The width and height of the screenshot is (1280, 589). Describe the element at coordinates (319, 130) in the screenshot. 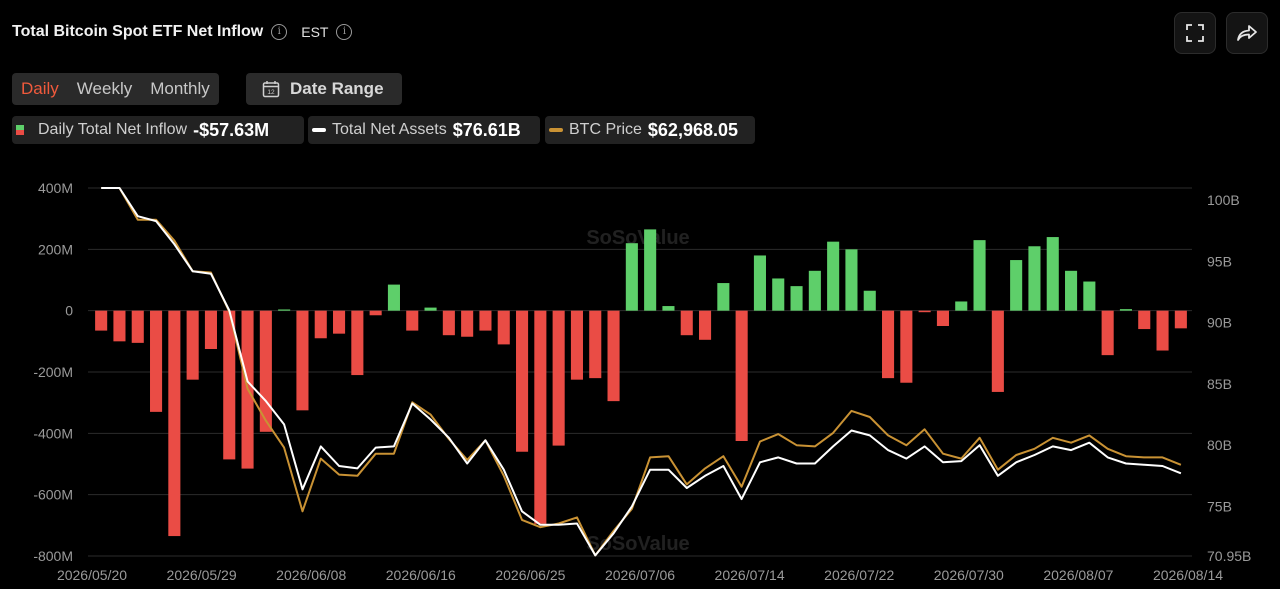

I see `assets-swatch` at that location.